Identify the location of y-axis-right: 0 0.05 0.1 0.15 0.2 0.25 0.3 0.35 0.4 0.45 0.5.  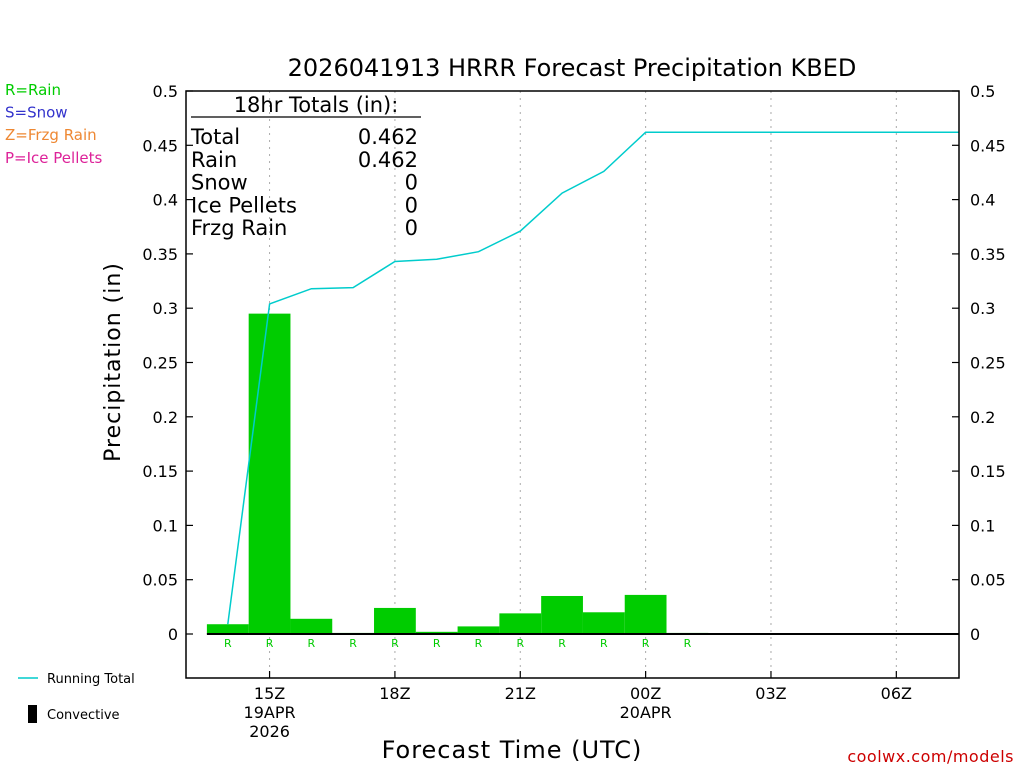
(979, 363).